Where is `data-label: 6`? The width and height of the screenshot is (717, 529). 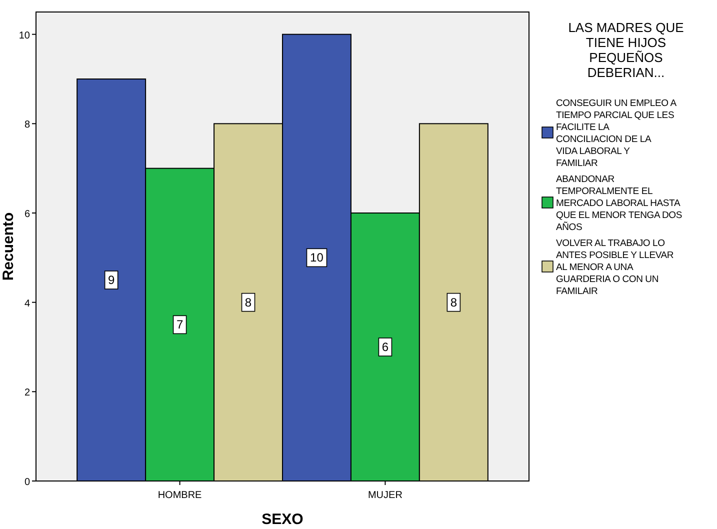
data-label: 6 is located at coordinates (385, 347).